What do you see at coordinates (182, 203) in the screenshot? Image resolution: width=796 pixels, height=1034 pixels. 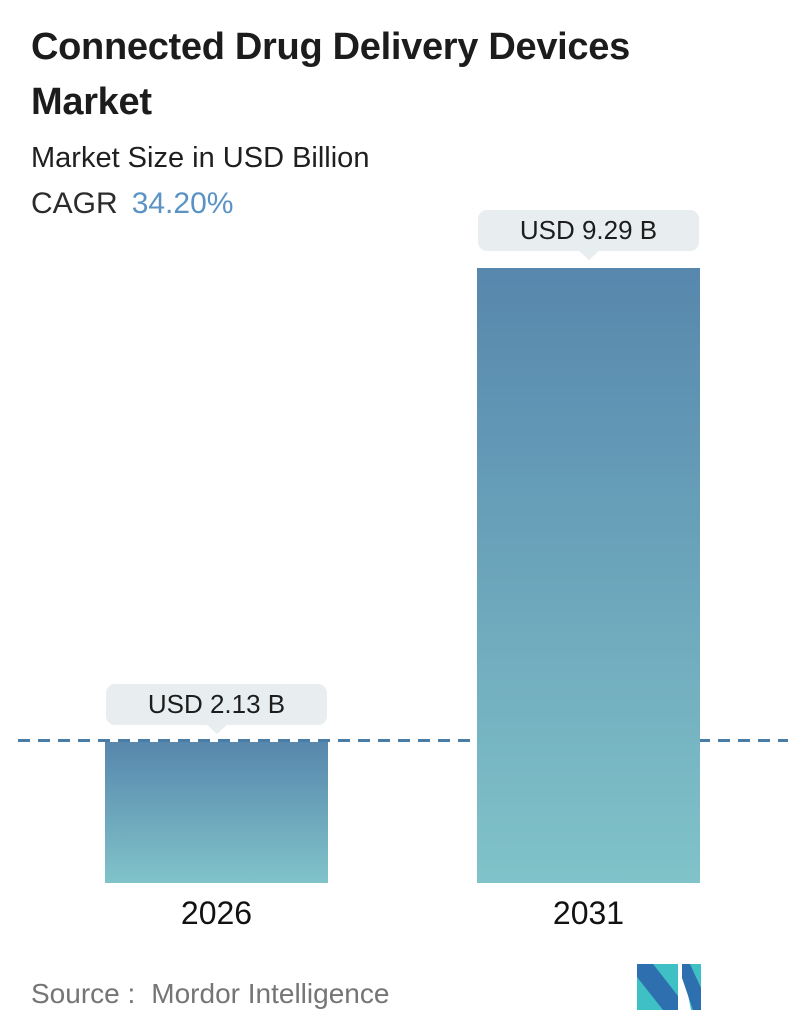 I see `cagr-value: 34.20%` at bounding box center [182, 203].